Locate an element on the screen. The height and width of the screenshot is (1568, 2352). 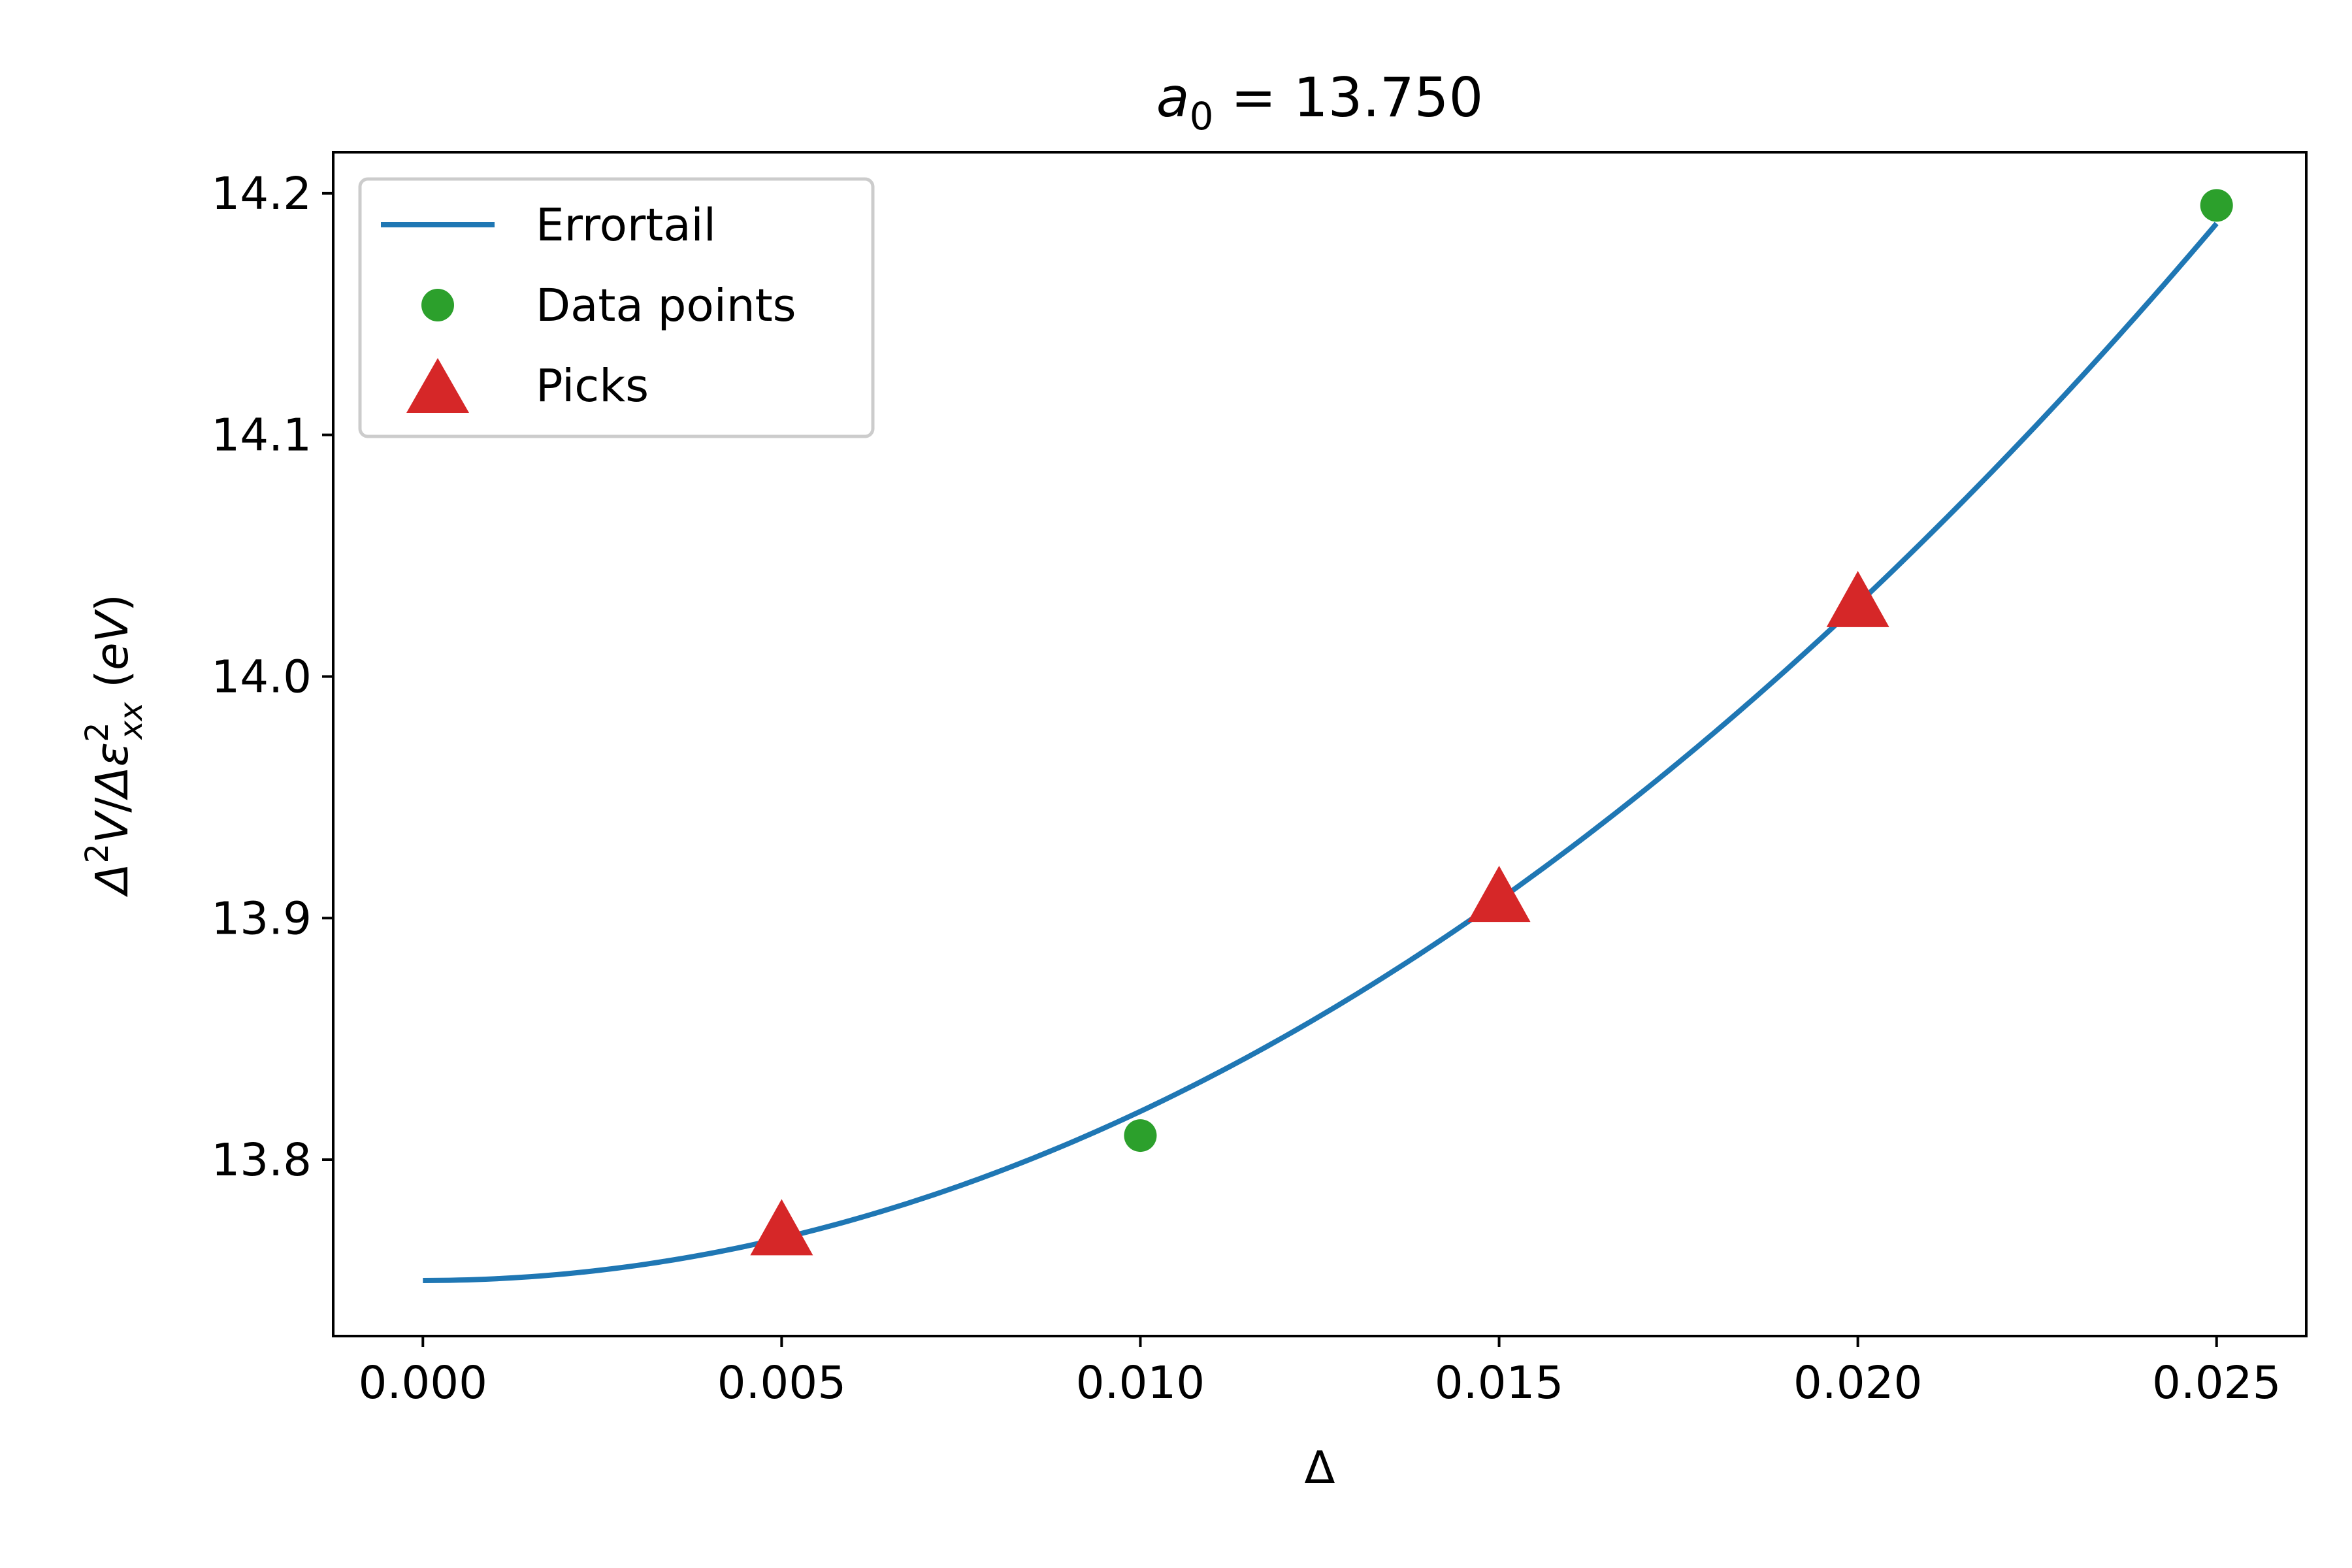
y-tick-label: 13.8 is located at coordinates (261, 1160).